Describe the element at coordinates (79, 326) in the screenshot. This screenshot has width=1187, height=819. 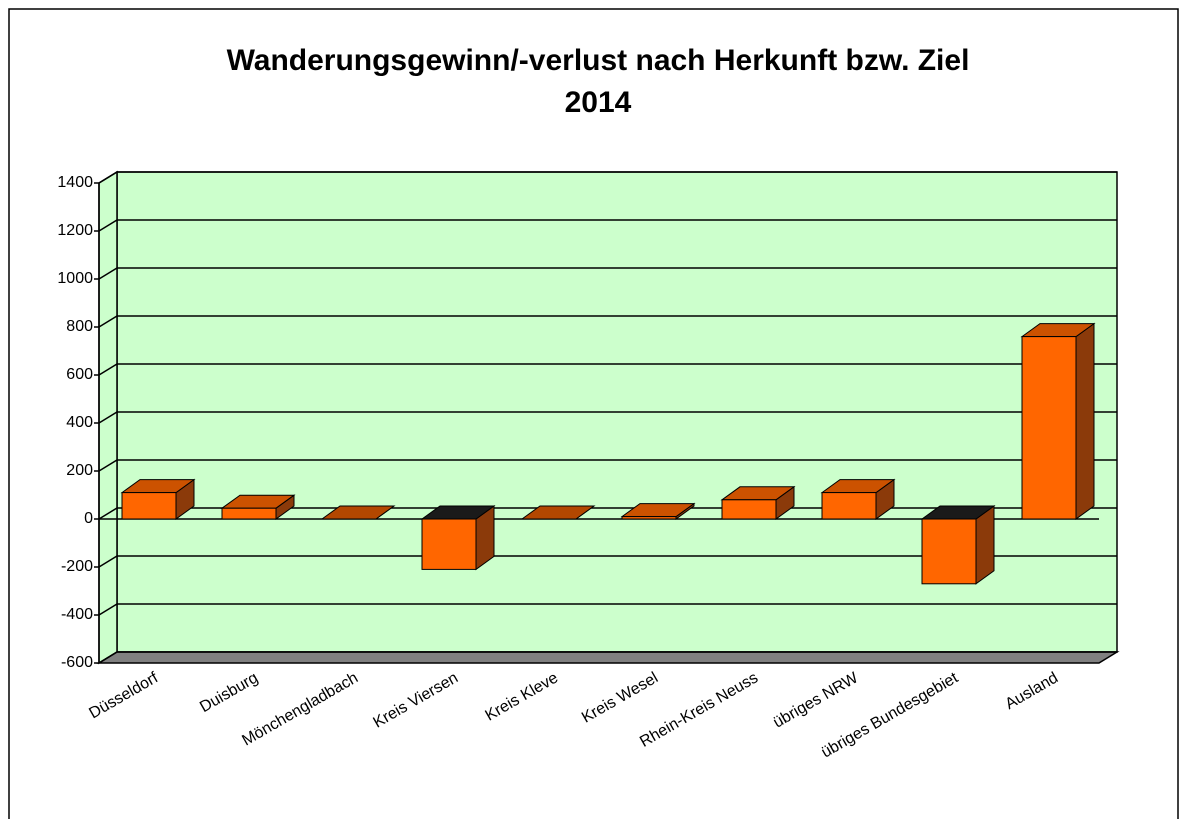
I see `y-tick-label: 800` at that location.